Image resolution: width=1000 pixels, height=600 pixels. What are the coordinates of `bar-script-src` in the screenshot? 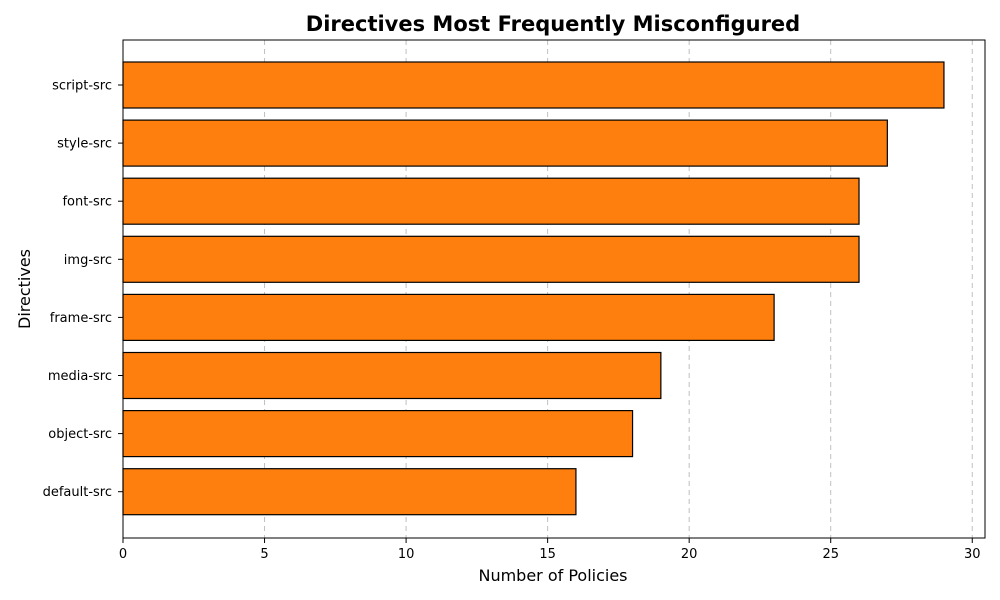 It's located at (533, 85).